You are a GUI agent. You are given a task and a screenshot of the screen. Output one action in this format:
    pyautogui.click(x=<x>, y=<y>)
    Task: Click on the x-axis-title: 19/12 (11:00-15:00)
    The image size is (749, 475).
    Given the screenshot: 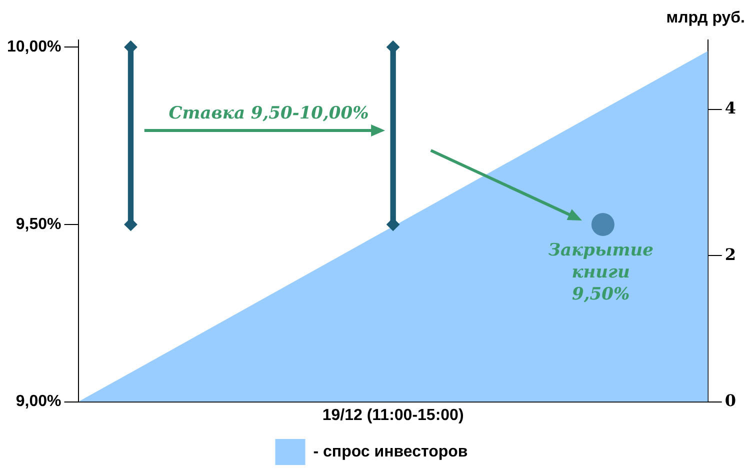 What is the action you would take?
    pyautogui.click(x=393, y=415)
    